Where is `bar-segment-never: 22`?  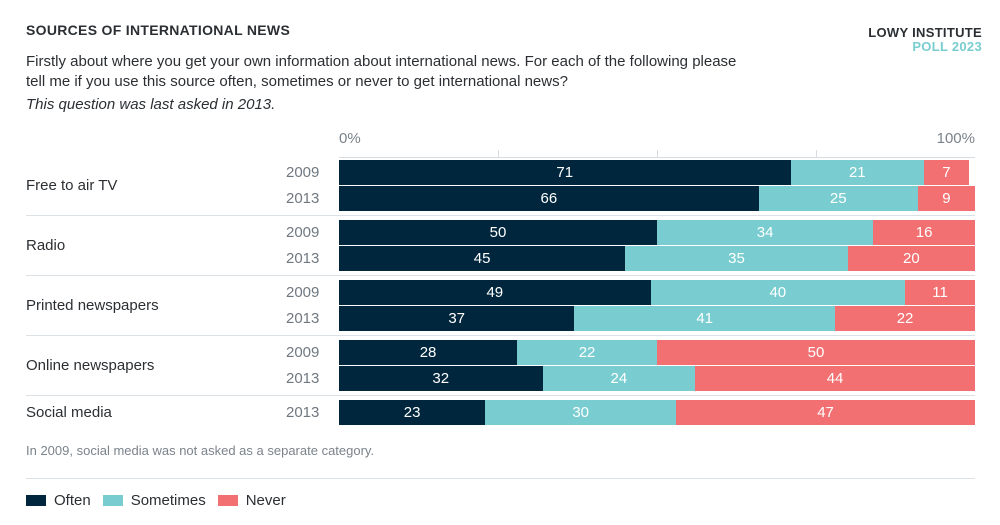 bar-segment-never: 22 is located at coordinates (905, 318).